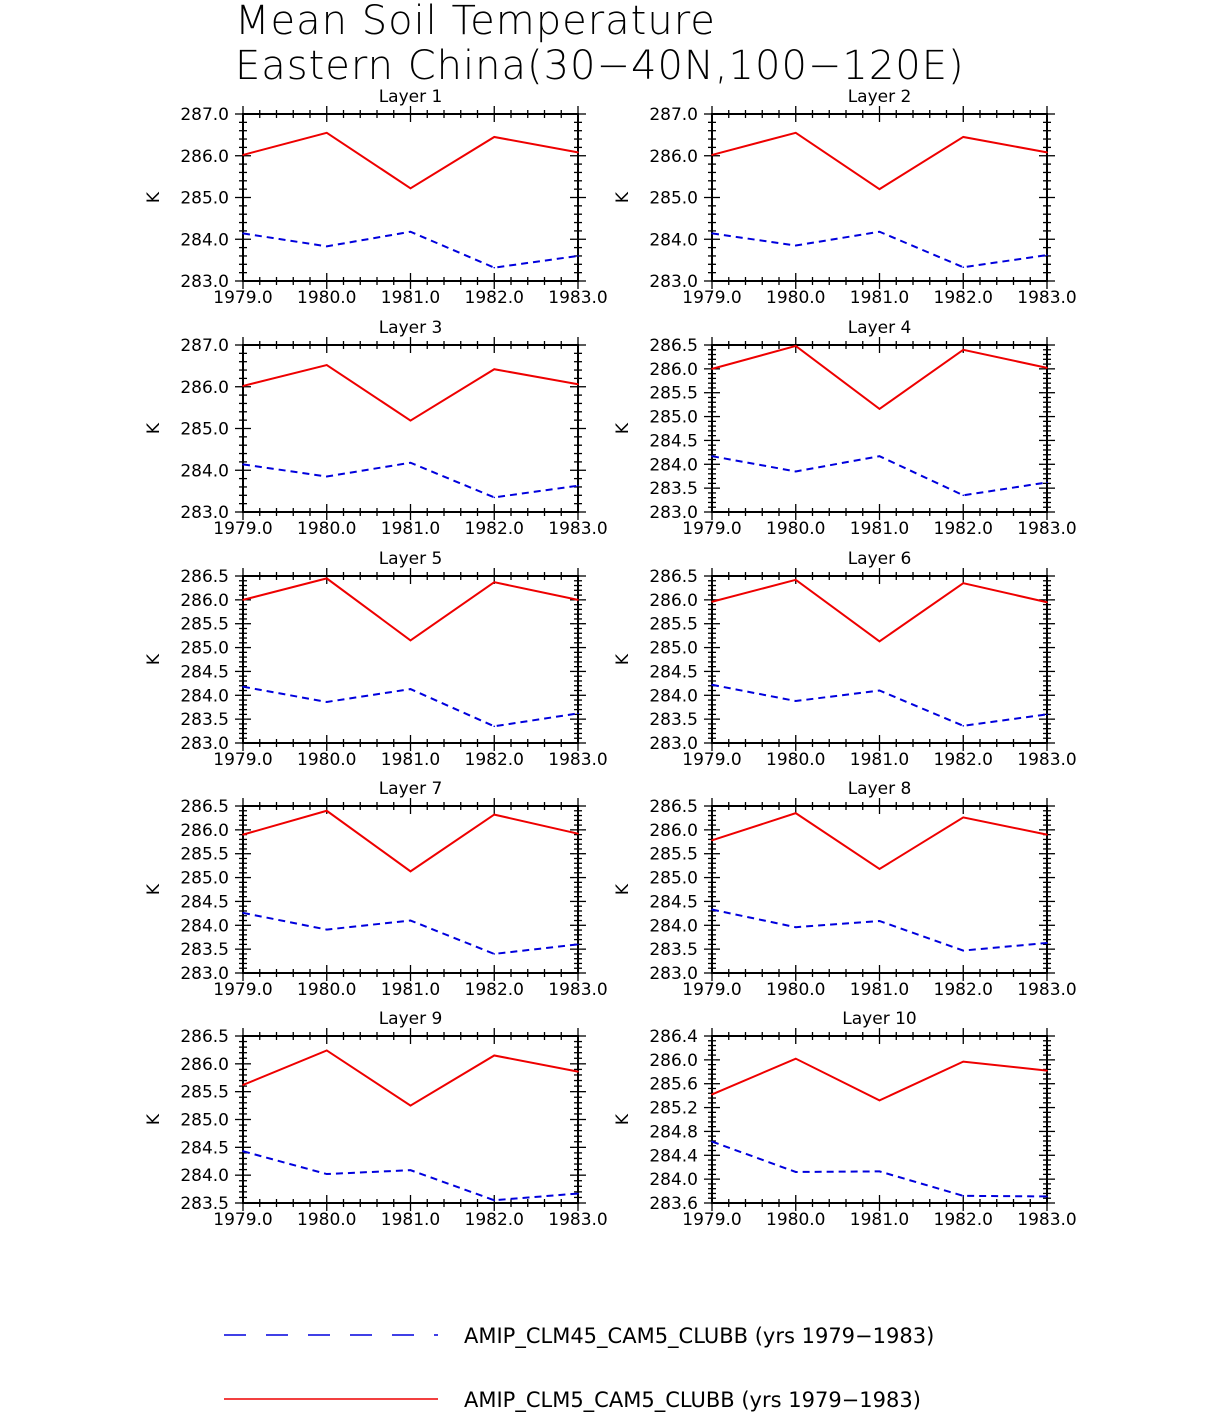 The image size is (1224, 1415). What do you see at coordinates (411, 97) in the screenshot?
I see `panel-title: Layer 1` at bounding box center [411, 97].